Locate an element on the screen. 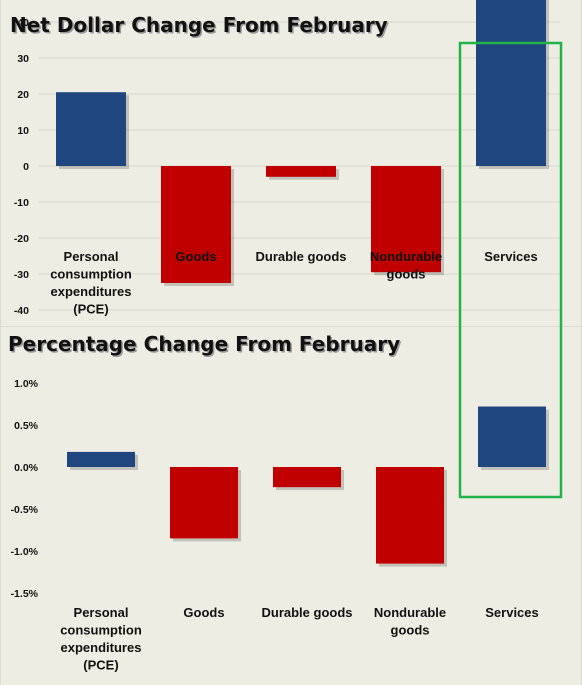 Image resolution: width=582 pixels, height=685 pixels. y-tick-label: -1.0% is located at coordinates (25, 552).